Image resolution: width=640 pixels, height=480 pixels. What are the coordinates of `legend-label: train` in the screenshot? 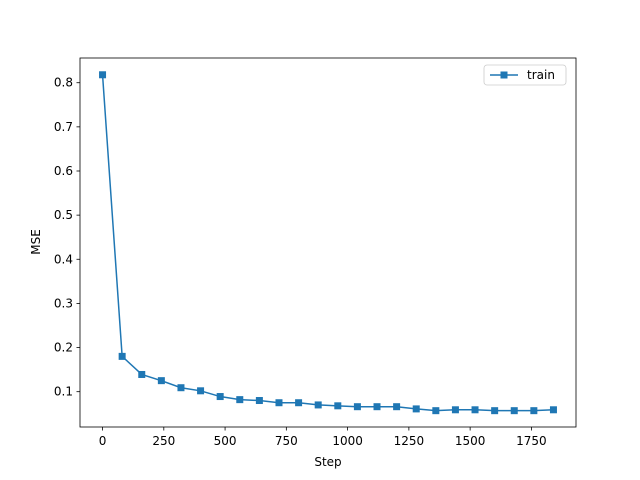 It's located at (541, 75).